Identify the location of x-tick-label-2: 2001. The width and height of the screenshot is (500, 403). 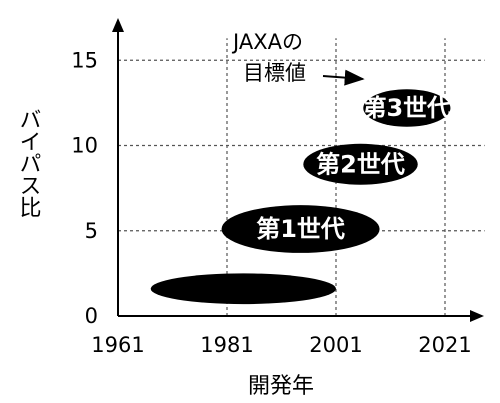
(335, 345).